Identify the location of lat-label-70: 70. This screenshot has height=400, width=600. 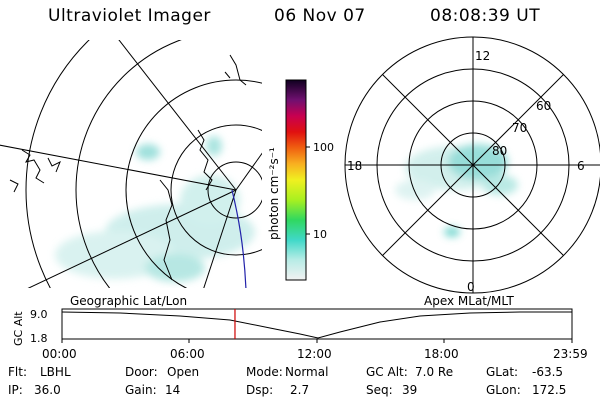
(519, 128).